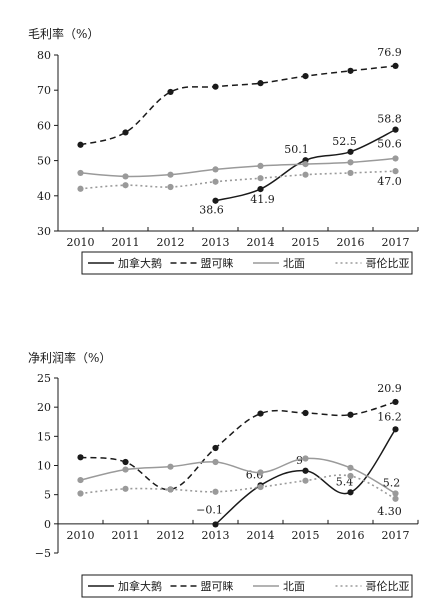 This screenshot has height=614, width=447. Describe the element at coordinates (389, 181) in the screenshot. I see `chart1-series-4-data-label: 47.0` at that location.